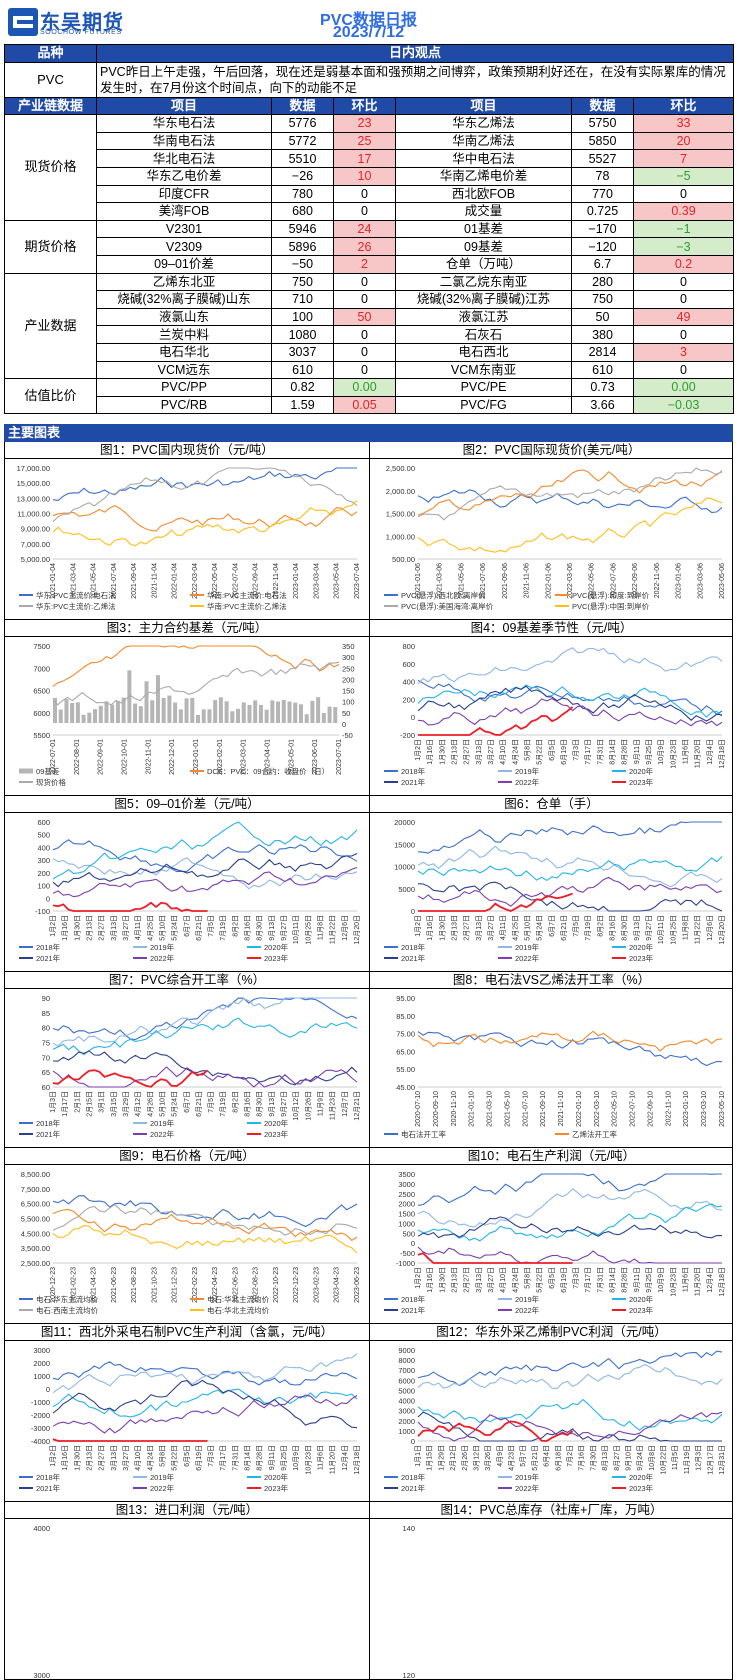 The width and height of the screenshot is (737, 1680). Describe the element at coordinates (302, 334) in the screenshot. I see `value-a-cell: 1080` at that location.